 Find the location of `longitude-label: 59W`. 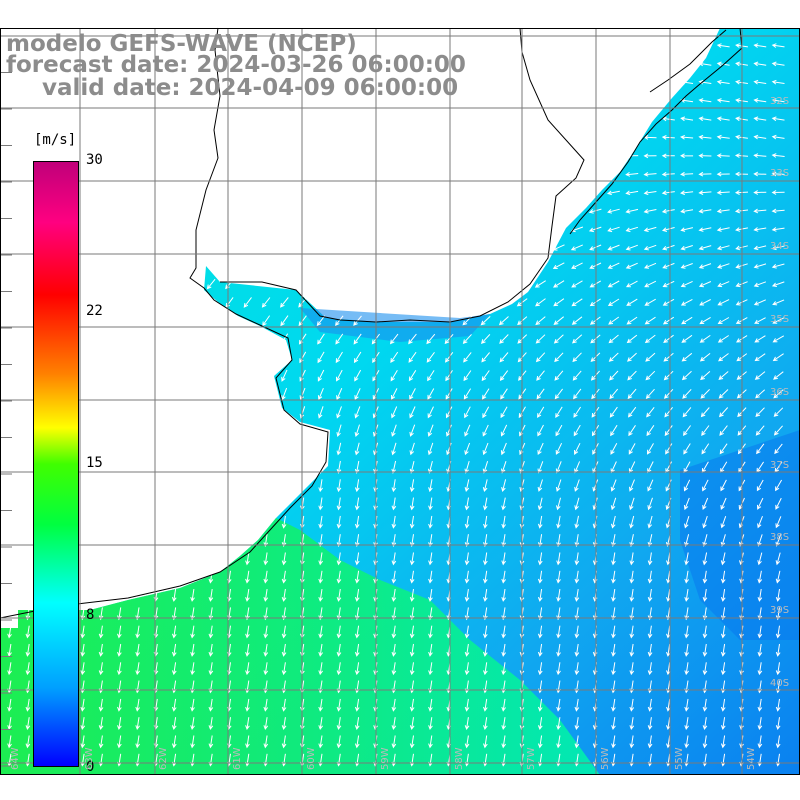

longitude-label: 59W is located at coordinates (385, 758).